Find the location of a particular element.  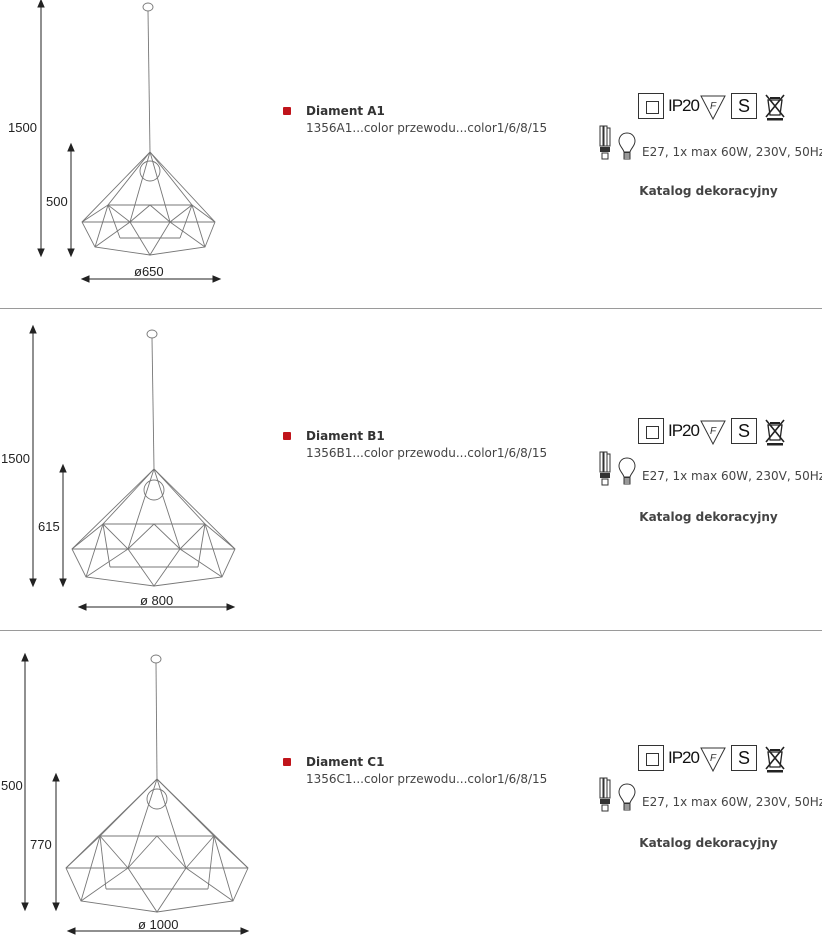

product-specs-c1: IP20 F S is located at coordinates (708, 800).